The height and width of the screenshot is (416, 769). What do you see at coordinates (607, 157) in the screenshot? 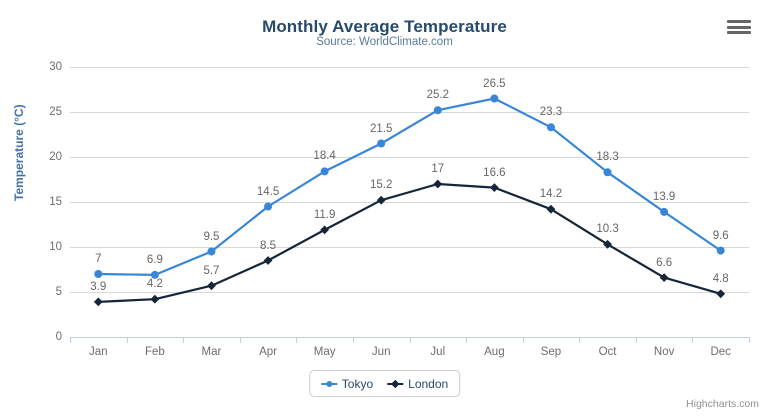
I see `data-label: 18.3` at bounding box center [607, 157].